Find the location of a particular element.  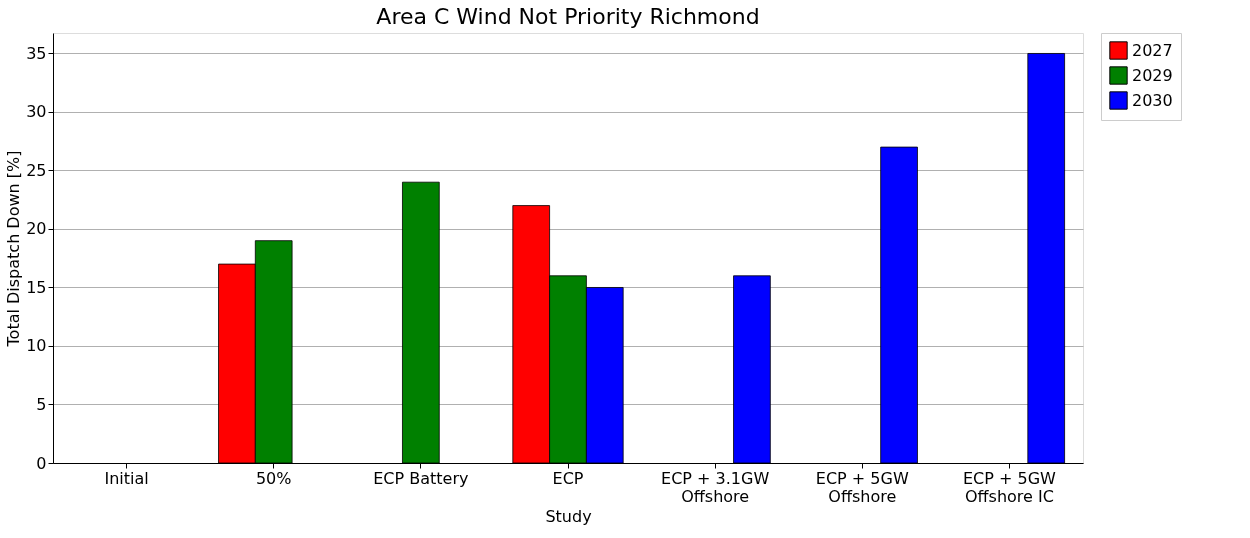

y-tick-label: 35 is located at coordinates (36, 53).